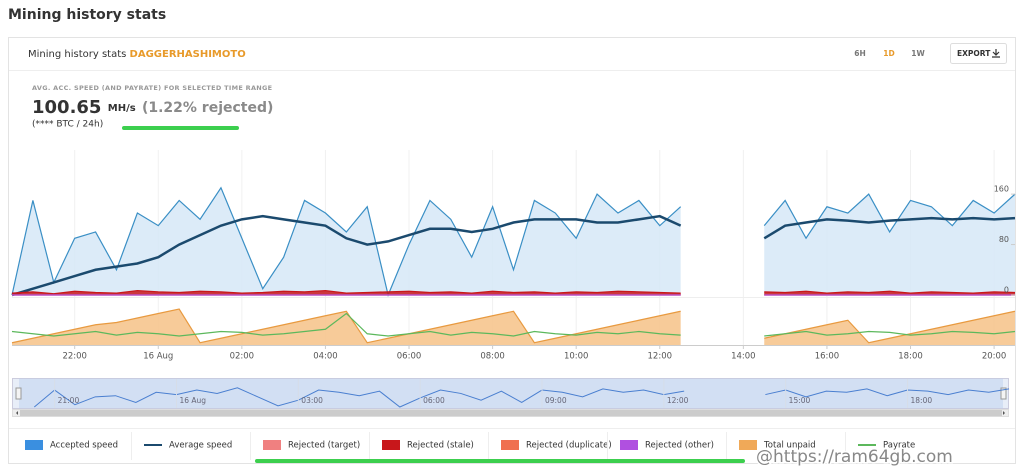 The width and height of the screenshot is (1024, 472). What do you see at coordinates (325, 357) in the screenshot?
I see `x-tick-label: 04:00` at bounding box center [325, 357].